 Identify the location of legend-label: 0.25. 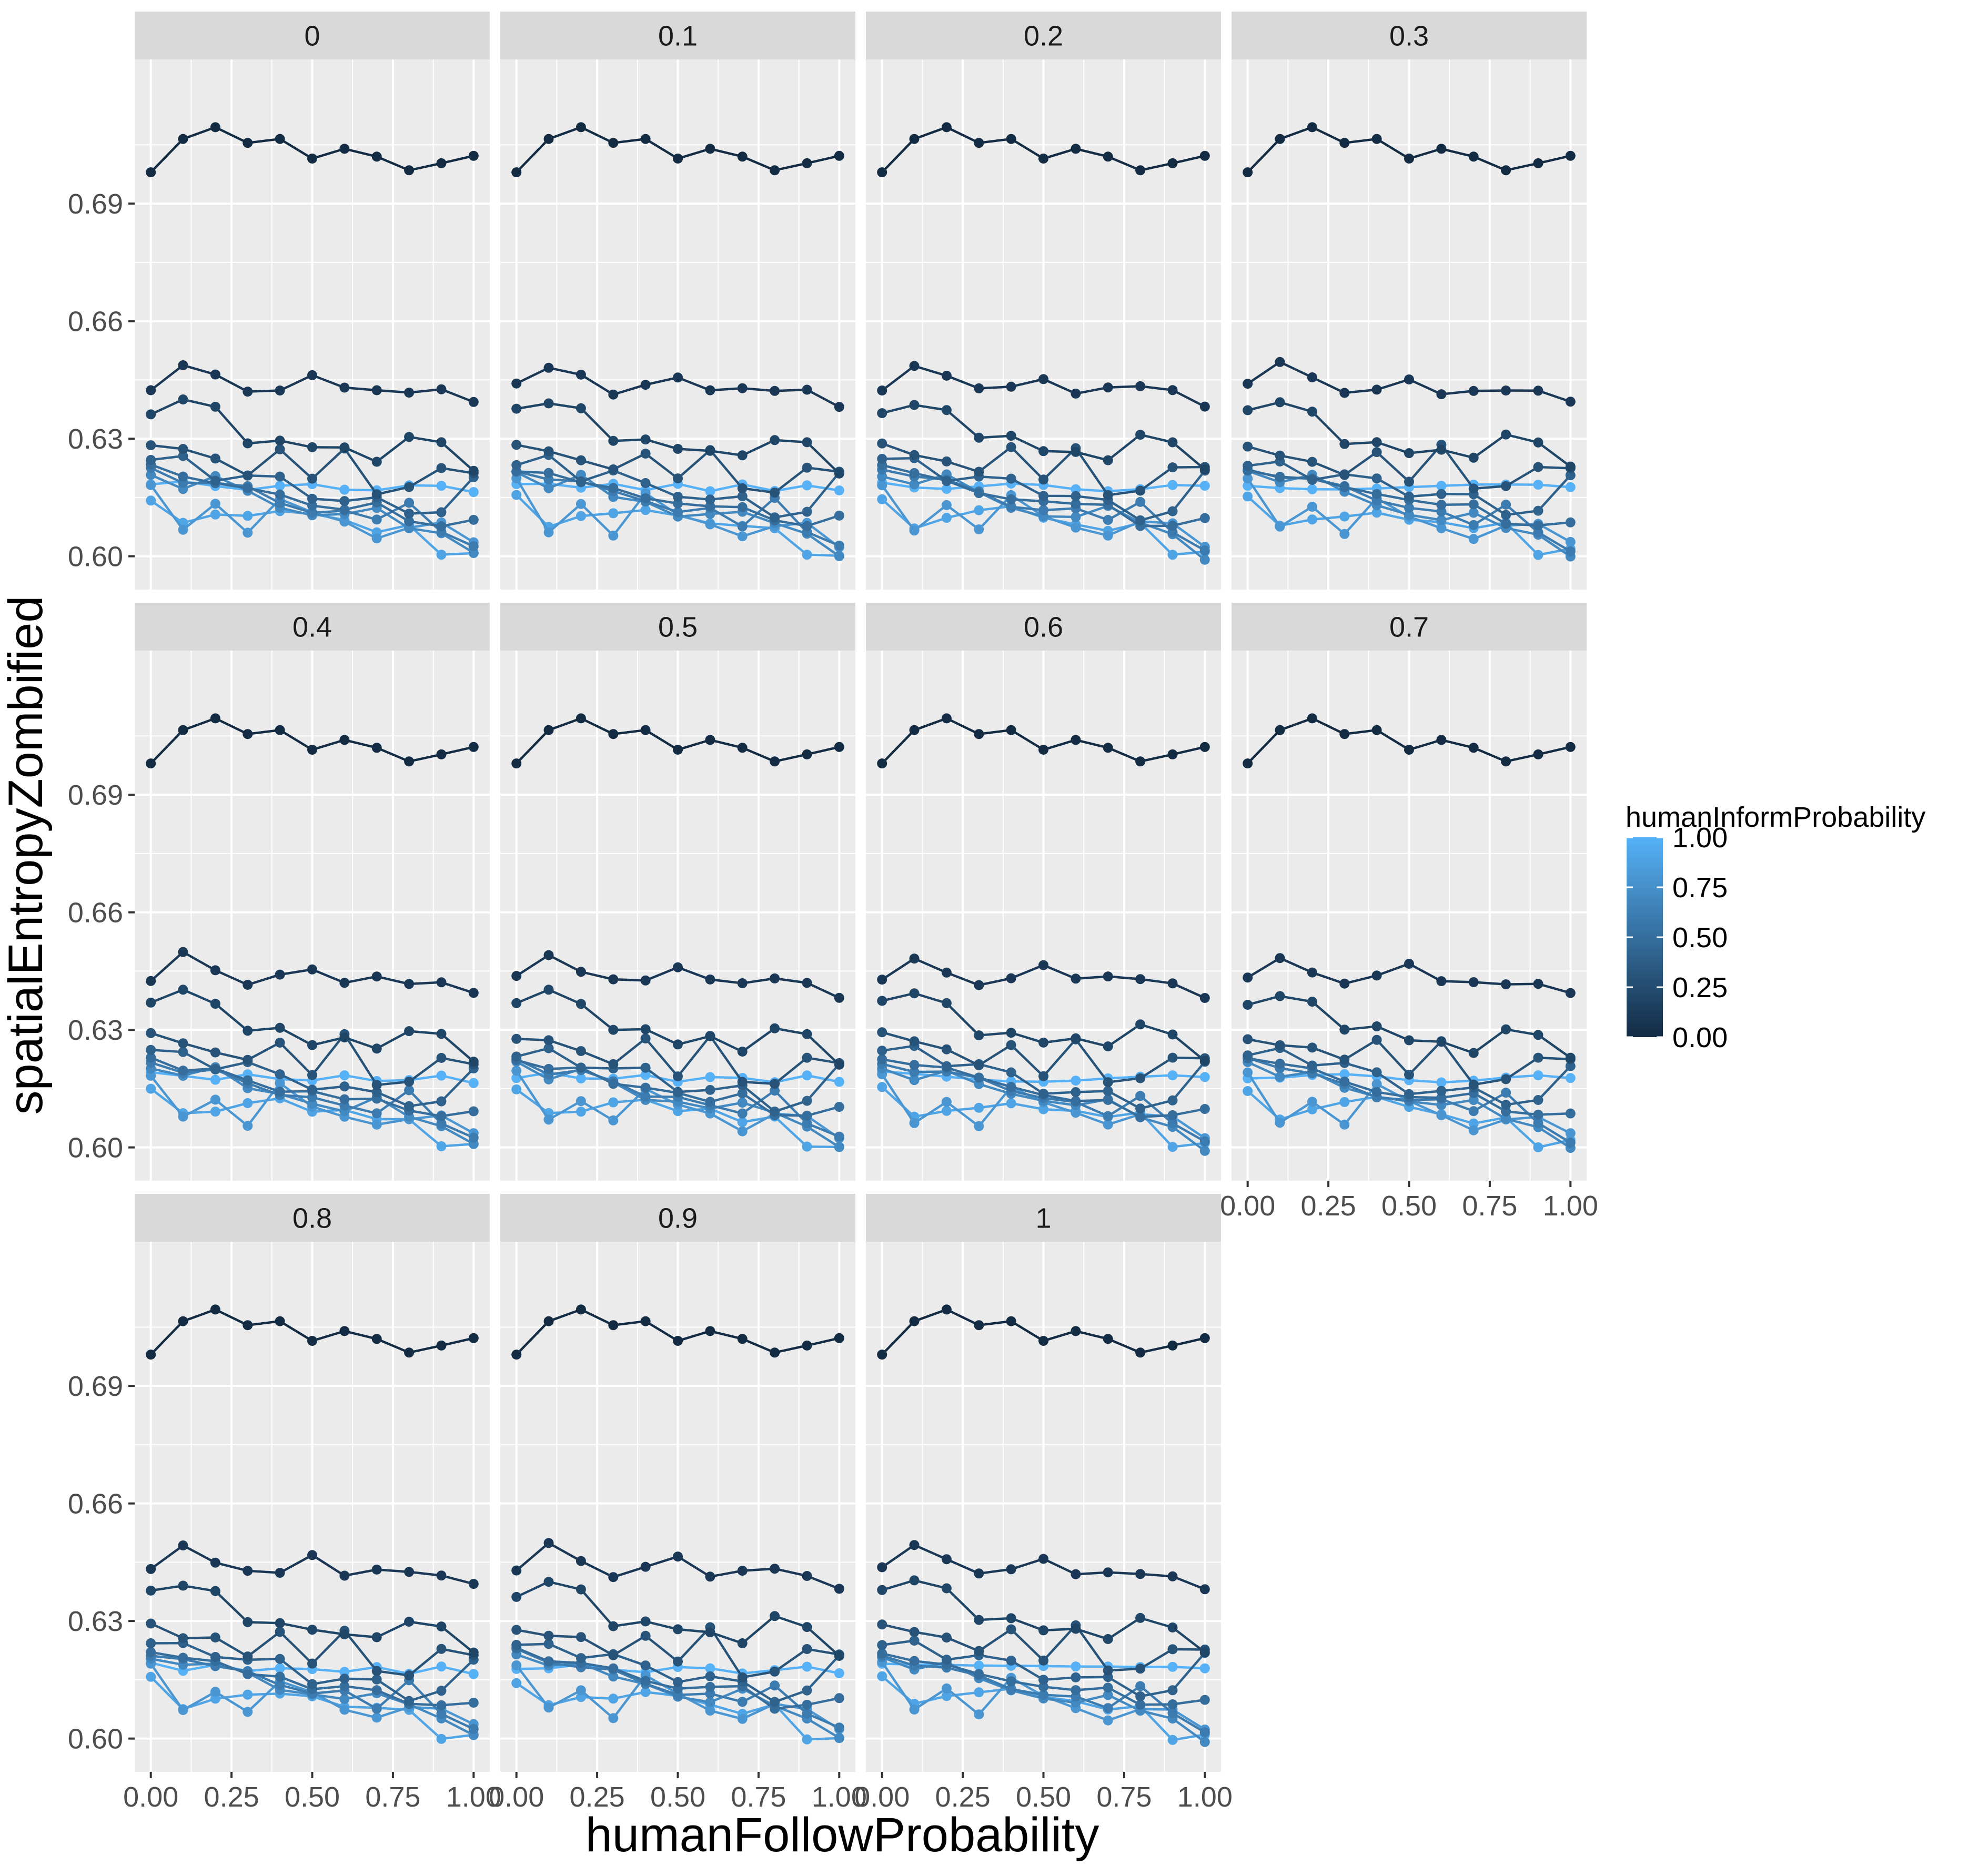
(1700, 987).